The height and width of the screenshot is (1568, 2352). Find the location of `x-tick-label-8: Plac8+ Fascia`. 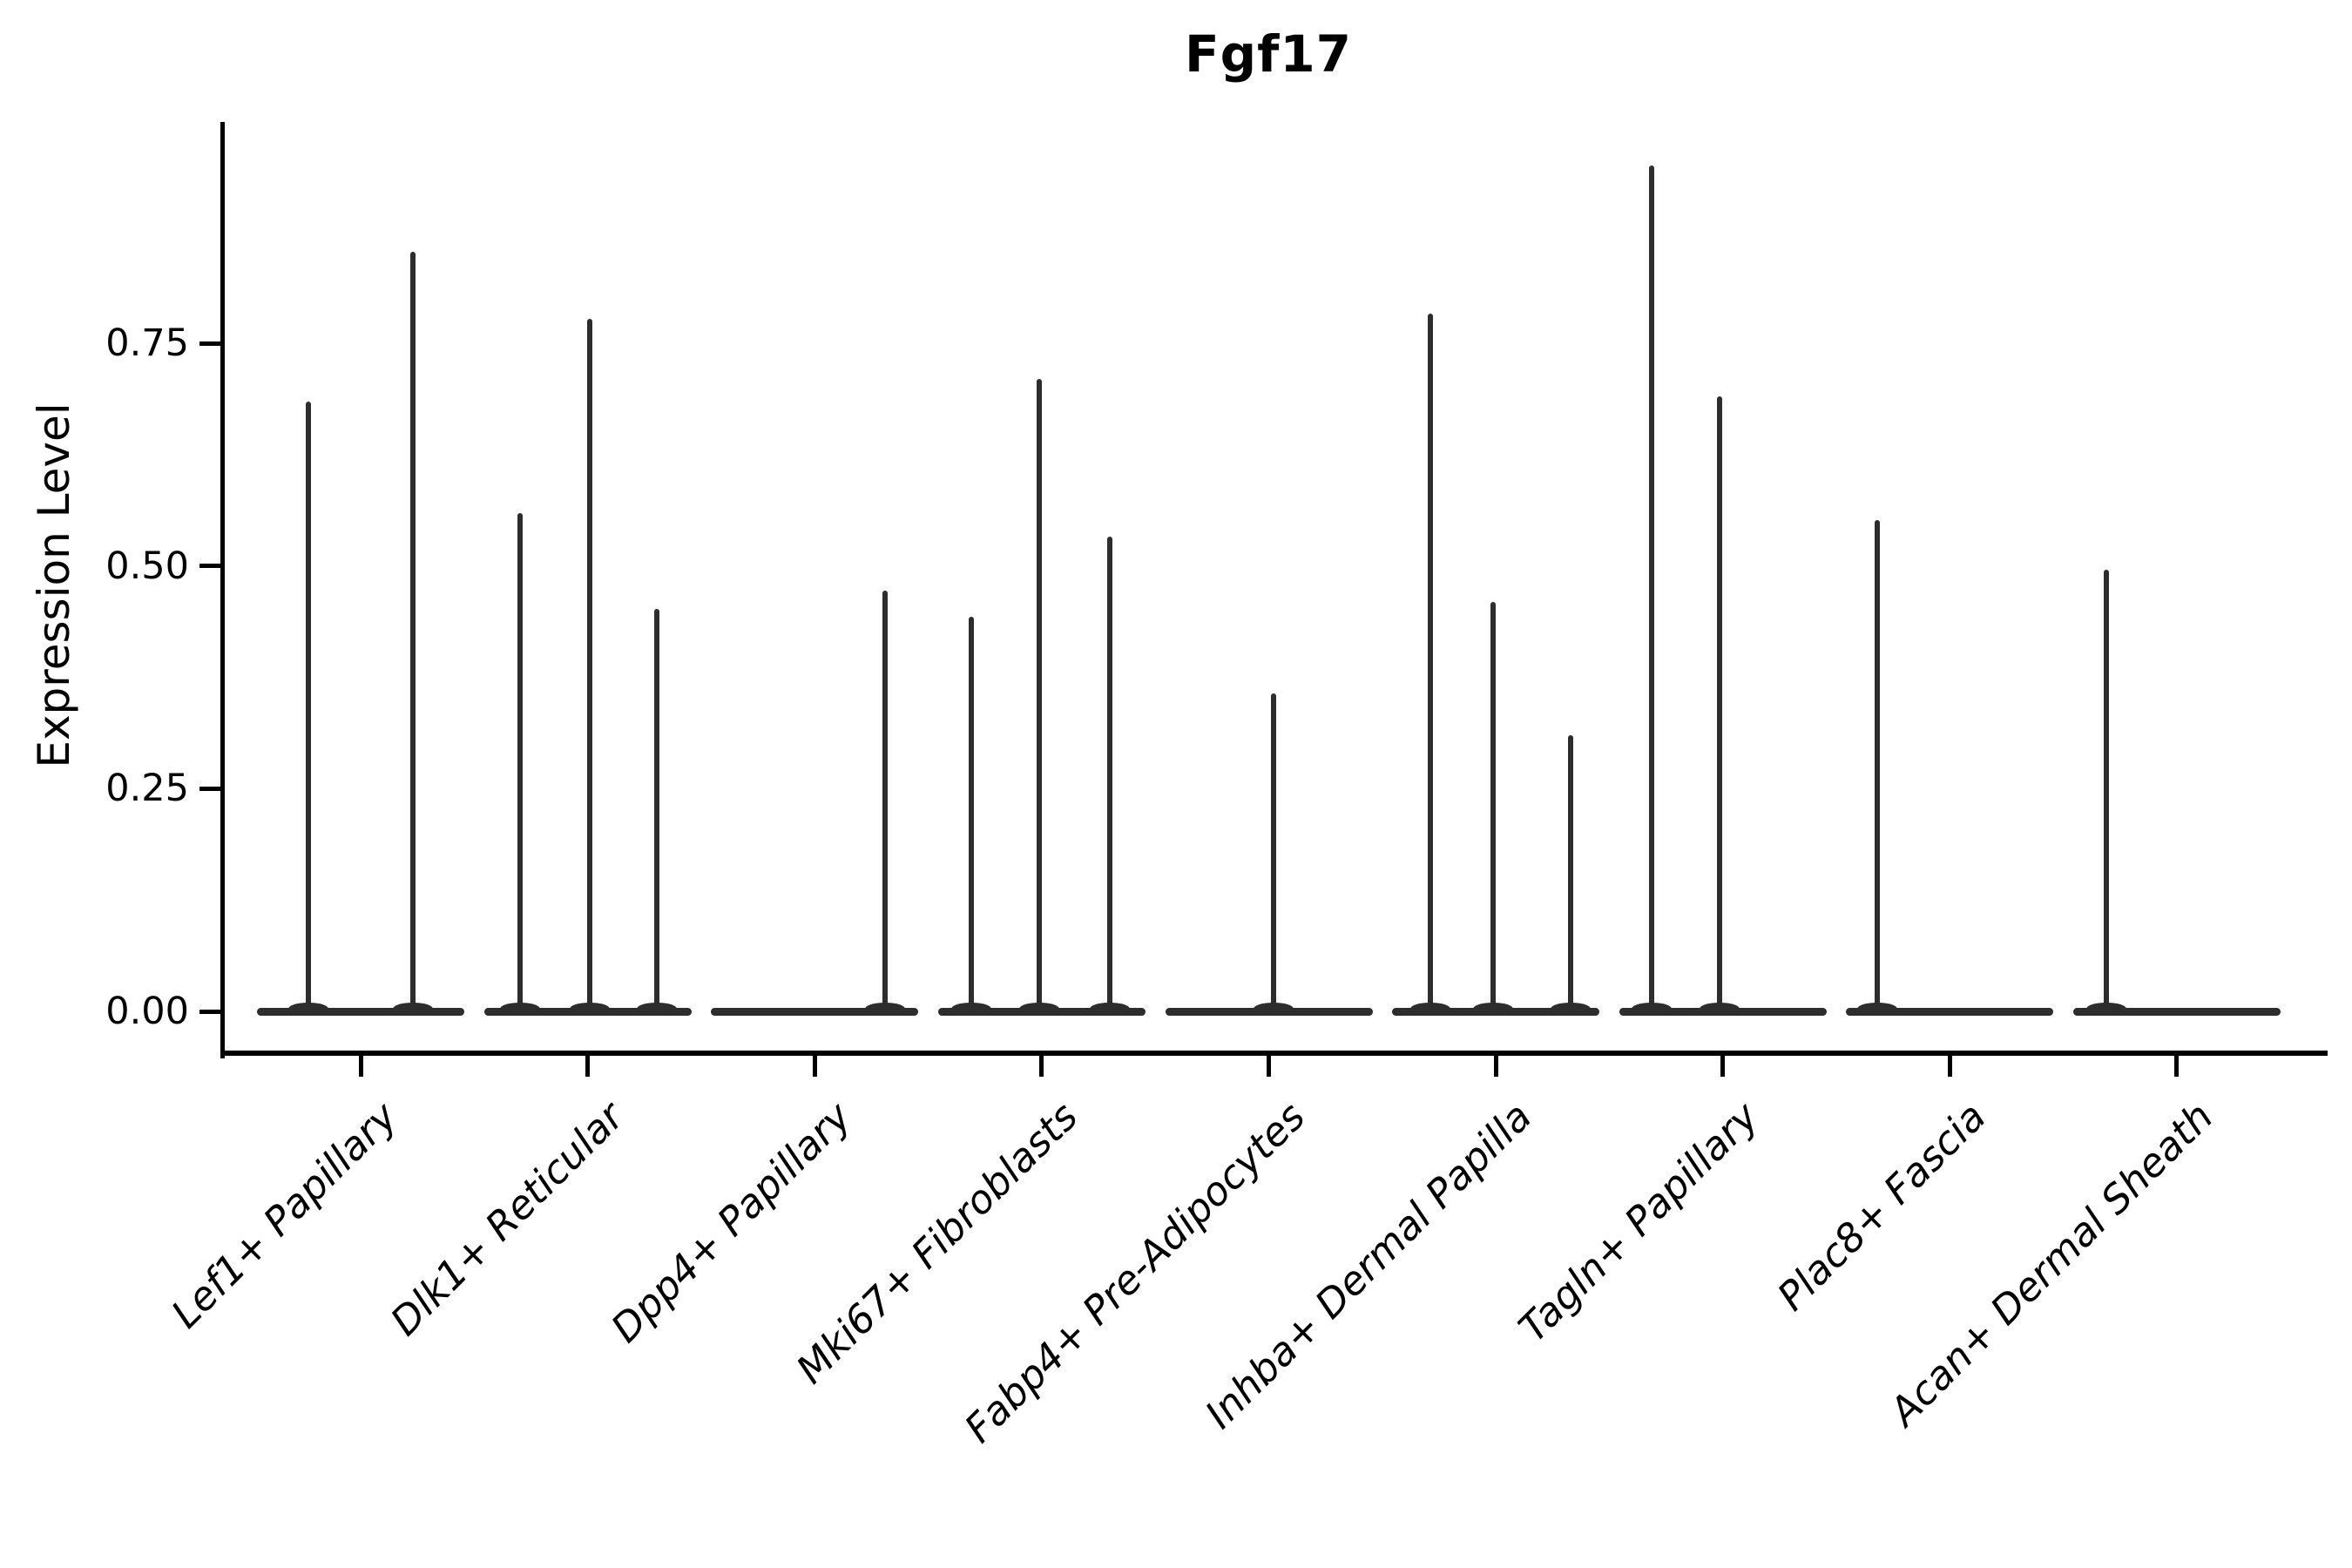

x-tick-label-8: Plac8+ Fascia is located at coordinates (1881, 1206).